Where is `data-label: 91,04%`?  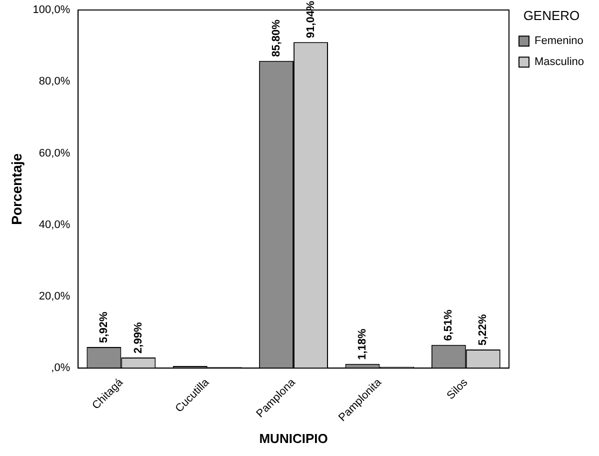 data-label: 91,04% is located at coordinates (310, 19).